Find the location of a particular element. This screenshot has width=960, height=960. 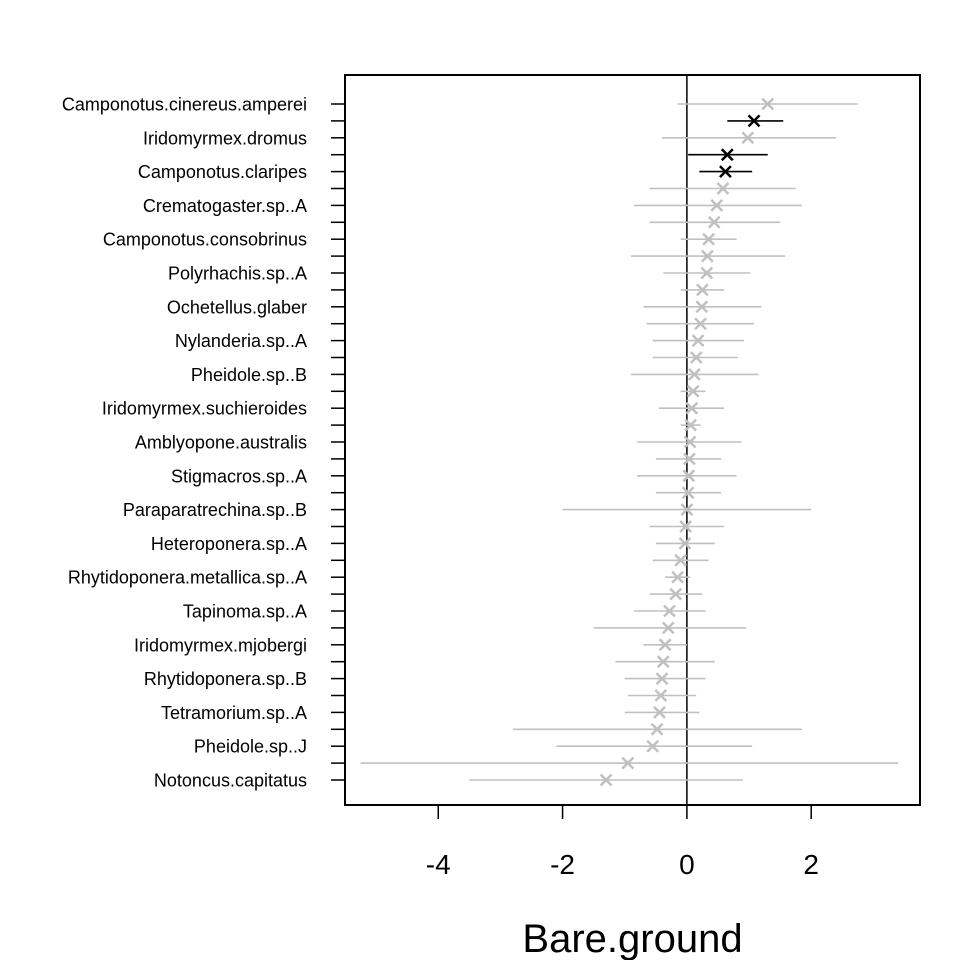

y-tick-label: Amblyopone.australis is located at coordinates (221, 443).